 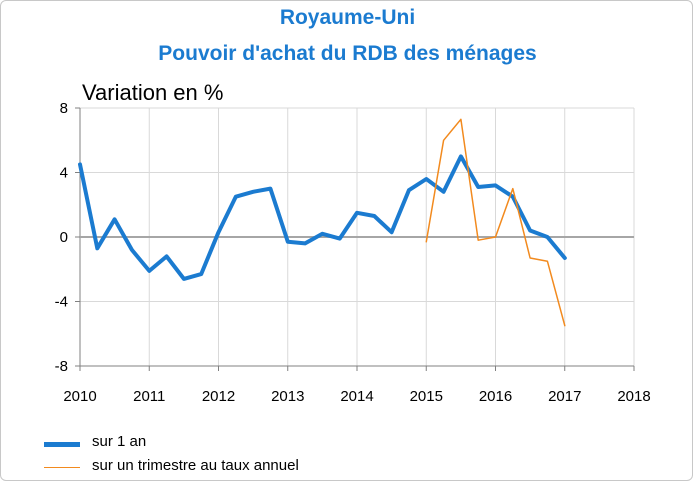 What do you see at coordinates (149, 396) in the screenshot?
I see `x-tick-label: 2011` at bounding box center [149, 396].